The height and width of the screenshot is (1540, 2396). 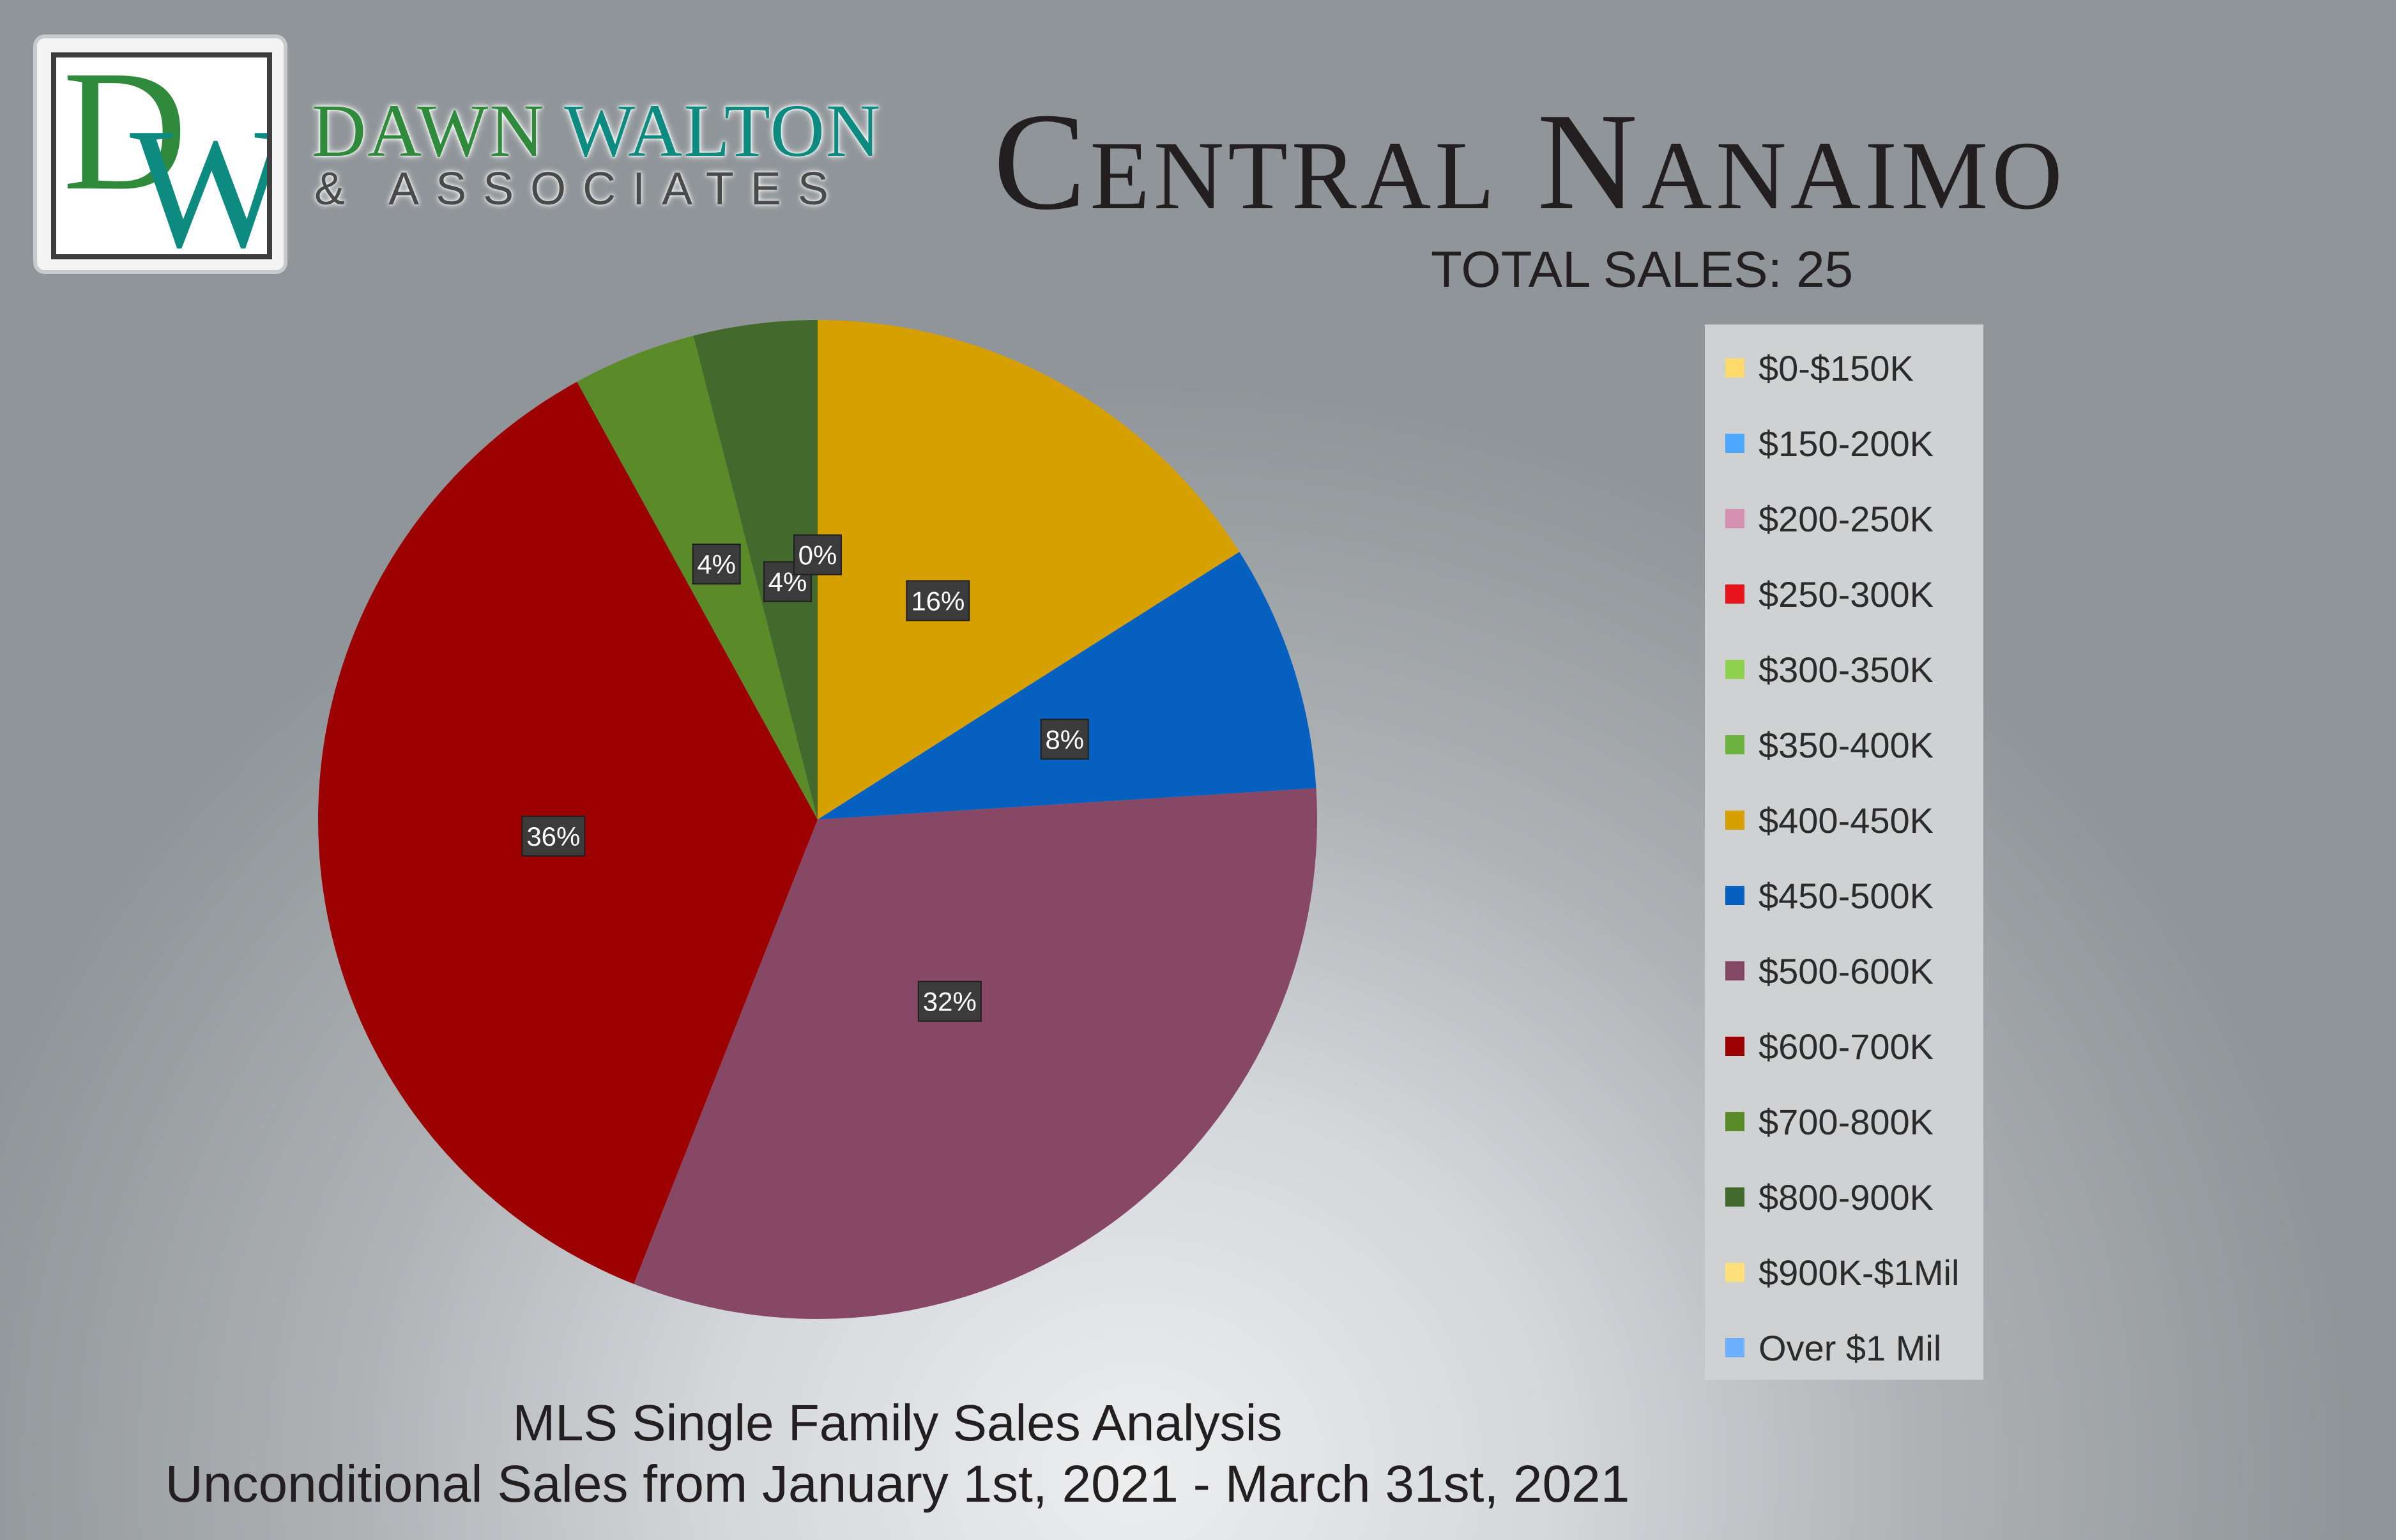 What do you see at coordinates (1850, 1347) in the screenshot?
I see `legend-label: Over $1 Mil` at bounding box center [1850, 1347].